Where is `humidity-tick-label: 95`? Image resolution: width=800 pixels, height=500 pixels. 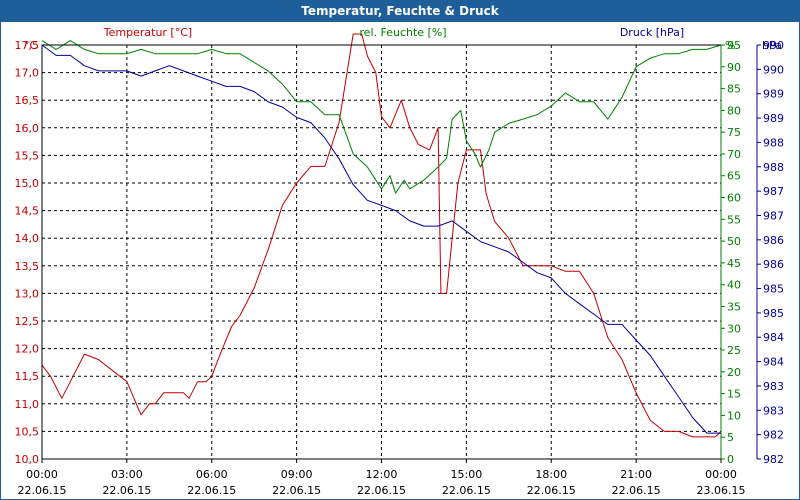
humidity-tick-label: 95 is located at coordinates (734, 45).